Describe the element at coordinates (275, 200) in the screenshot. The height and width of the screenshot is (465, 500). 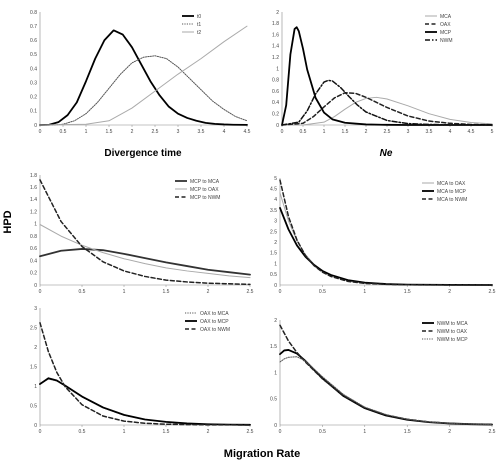
I see `y-tick-label: 4` at that location.